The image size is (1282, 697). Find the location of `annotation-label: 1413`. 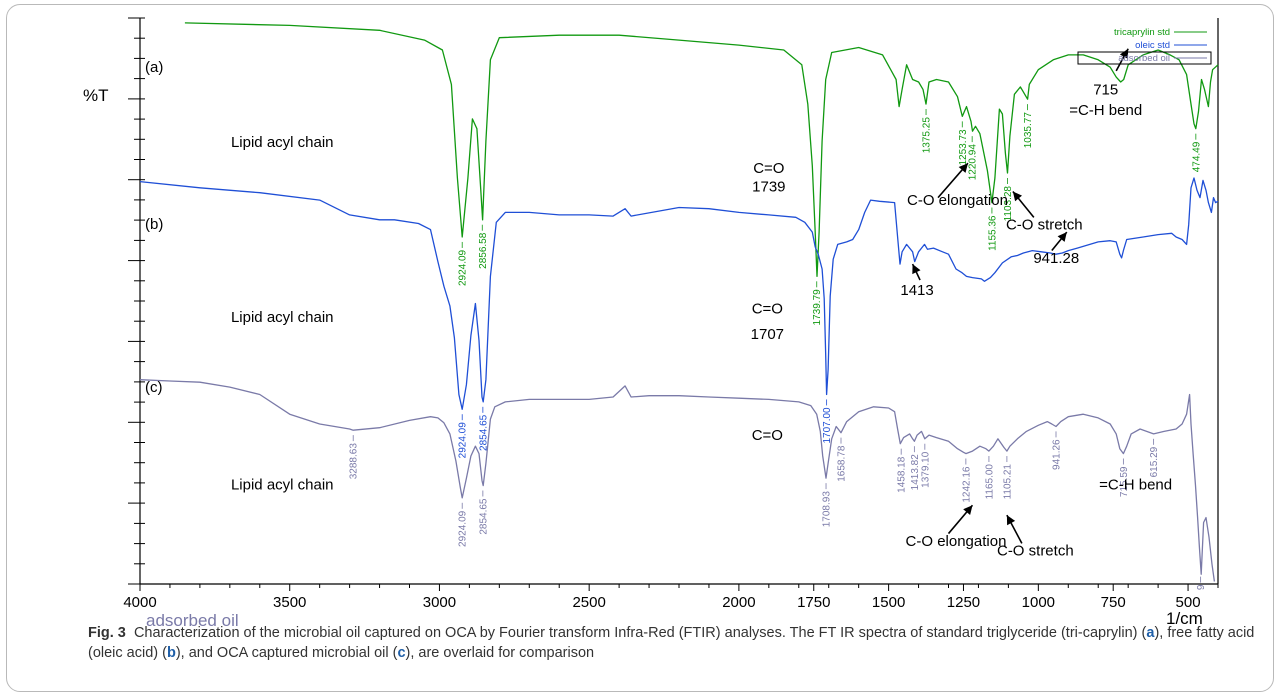

annotation-label: 1413 is located at coordinates (916, 290).